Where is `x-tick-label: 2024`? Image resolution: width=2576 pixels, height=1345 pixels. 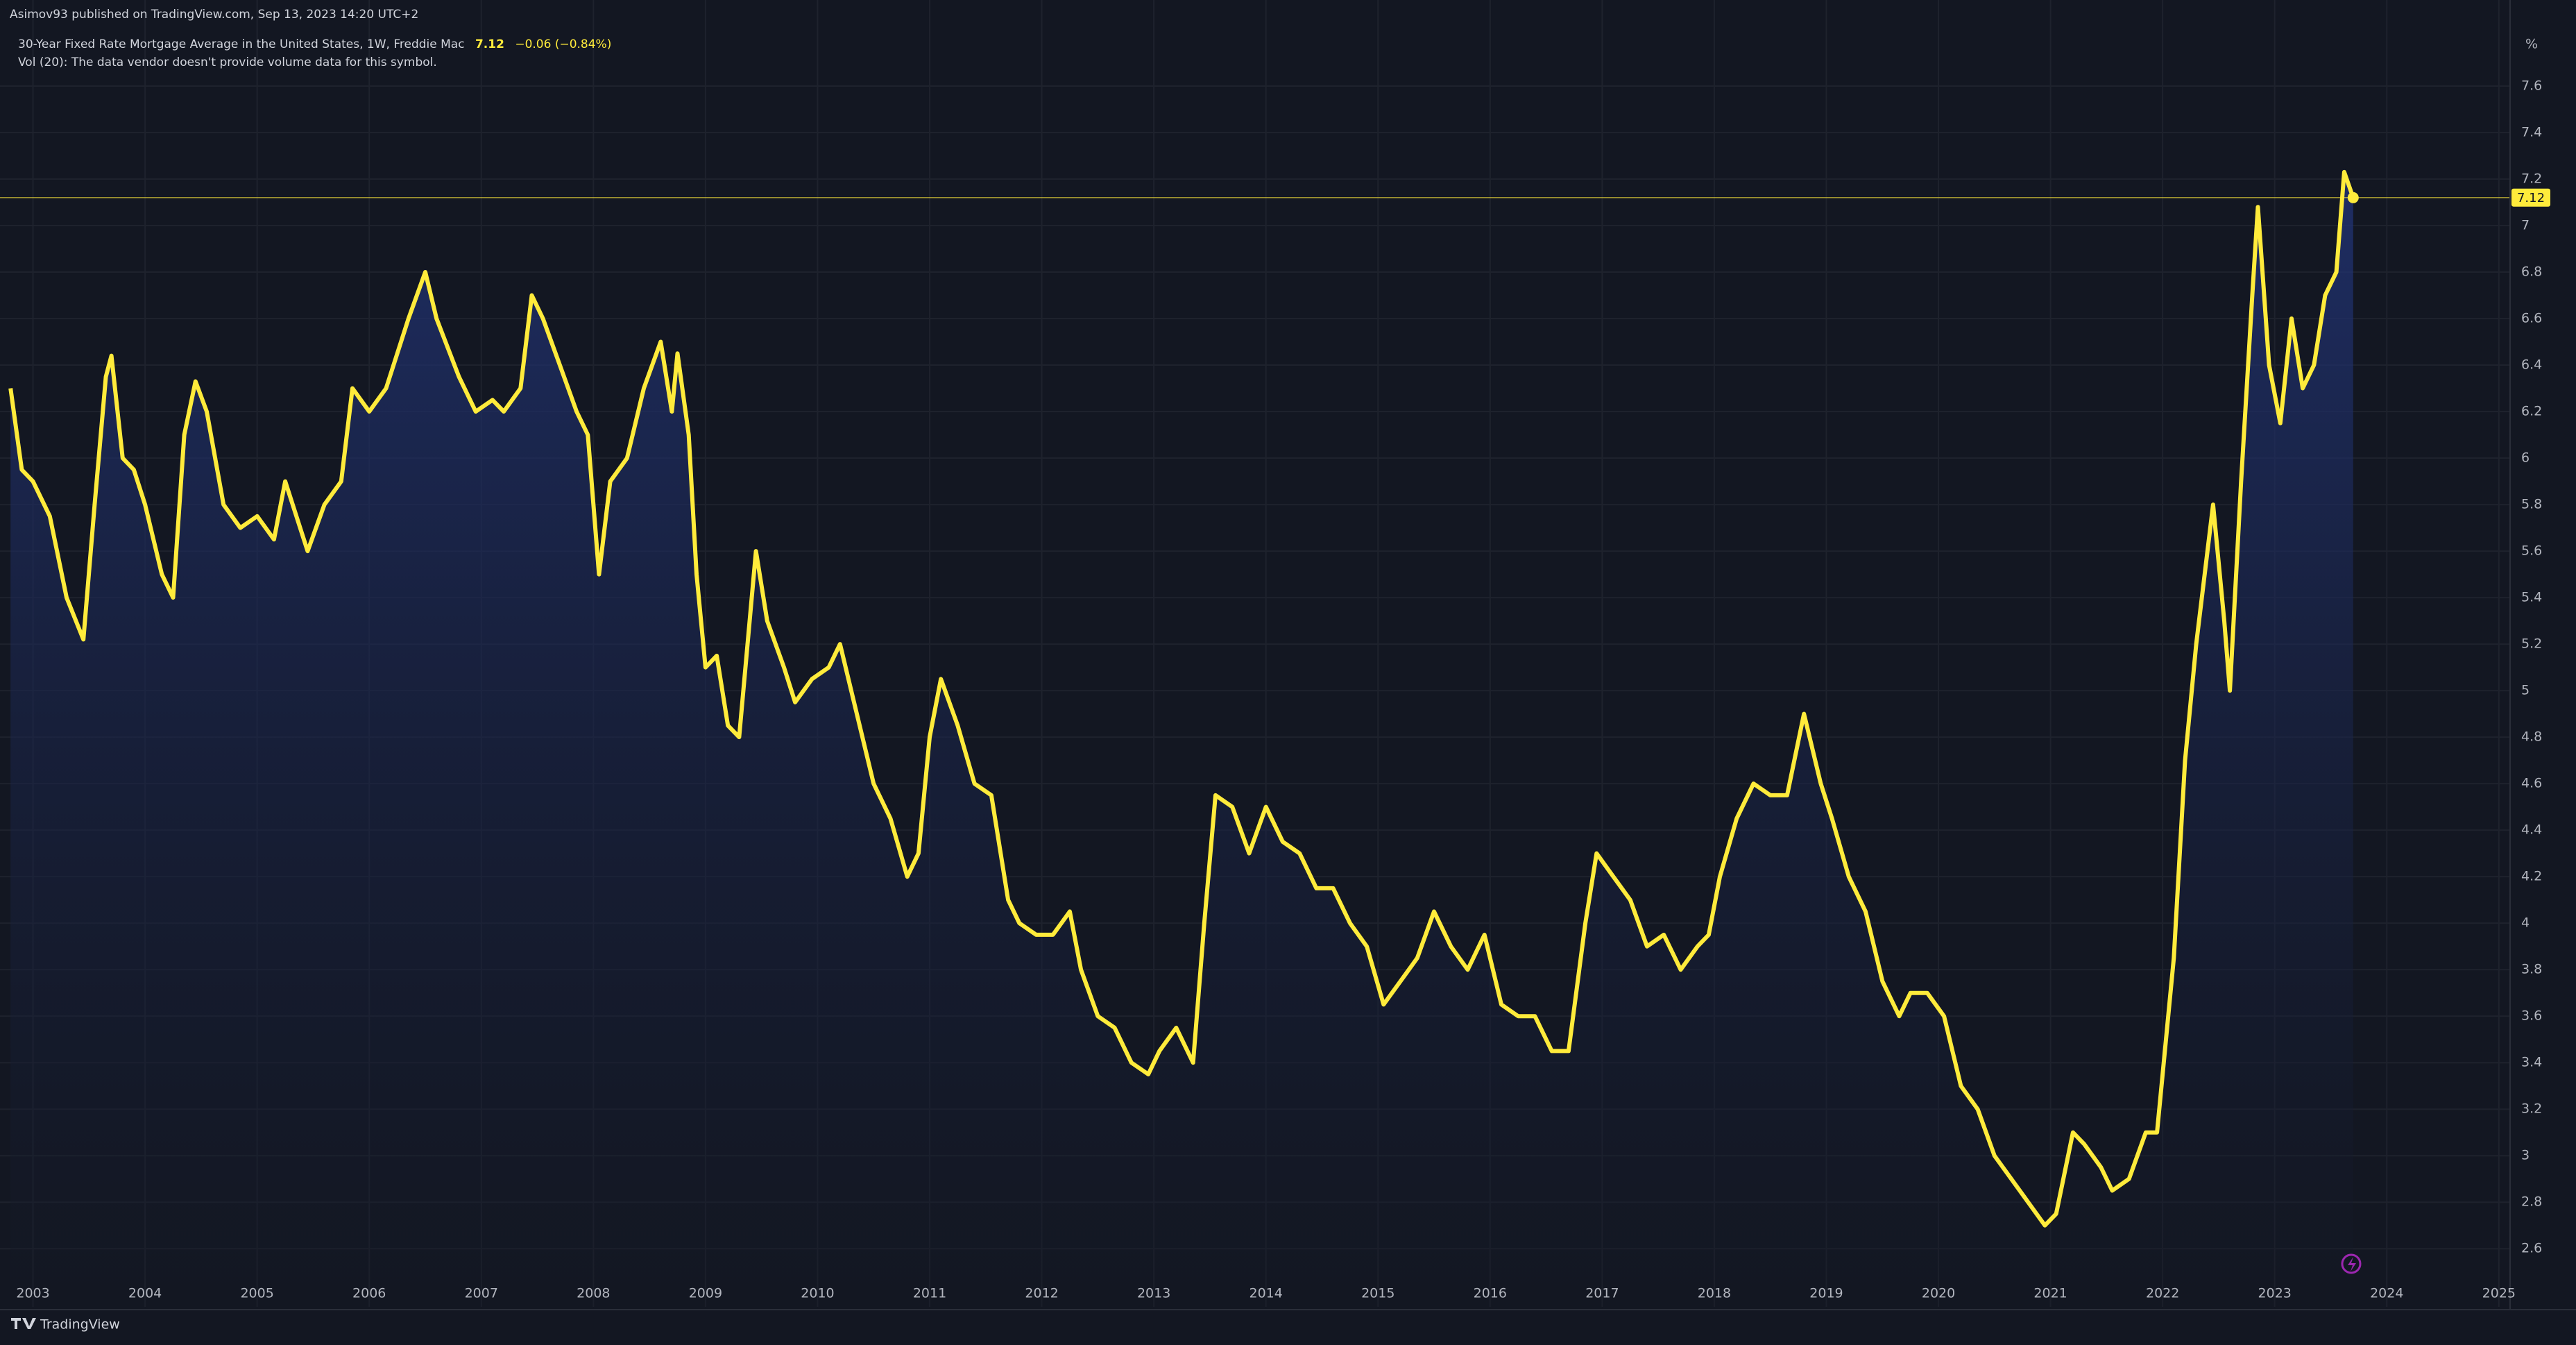 x-tick-label: 2024 is located at coordinates (2386, 1293).